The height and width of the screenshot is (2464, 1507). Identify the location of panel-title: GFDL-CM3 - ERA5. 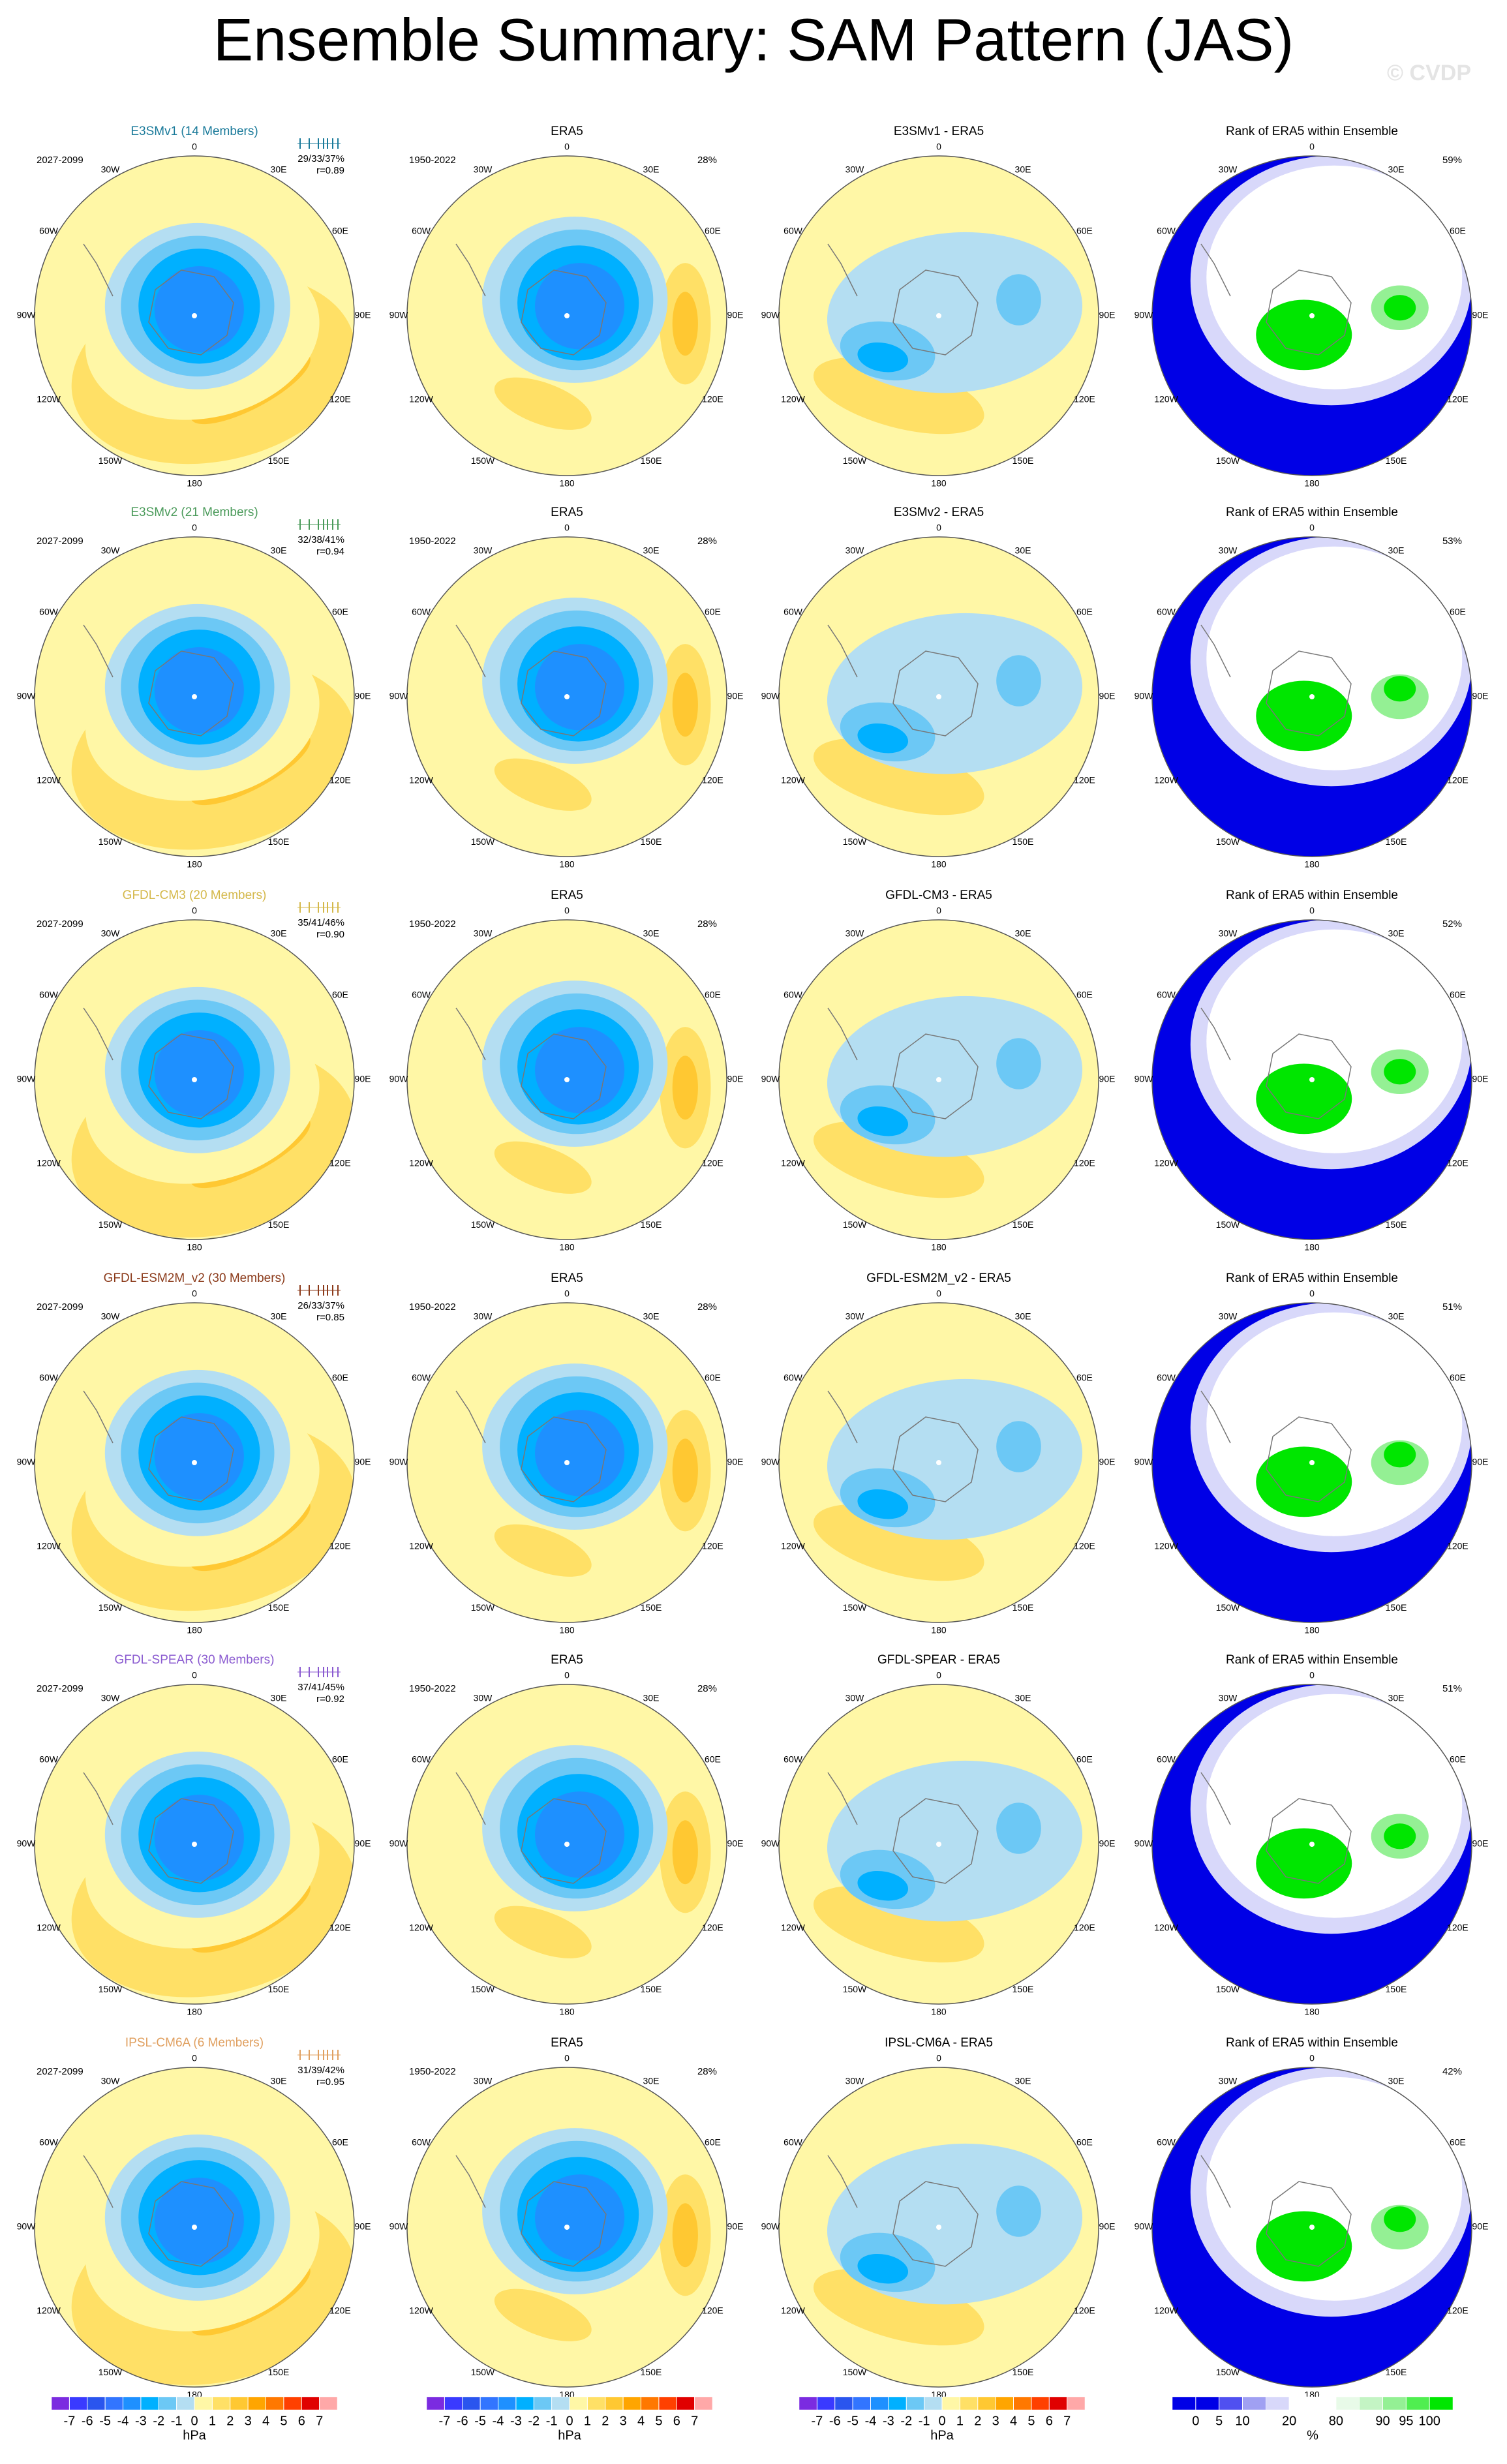
(938, 896).